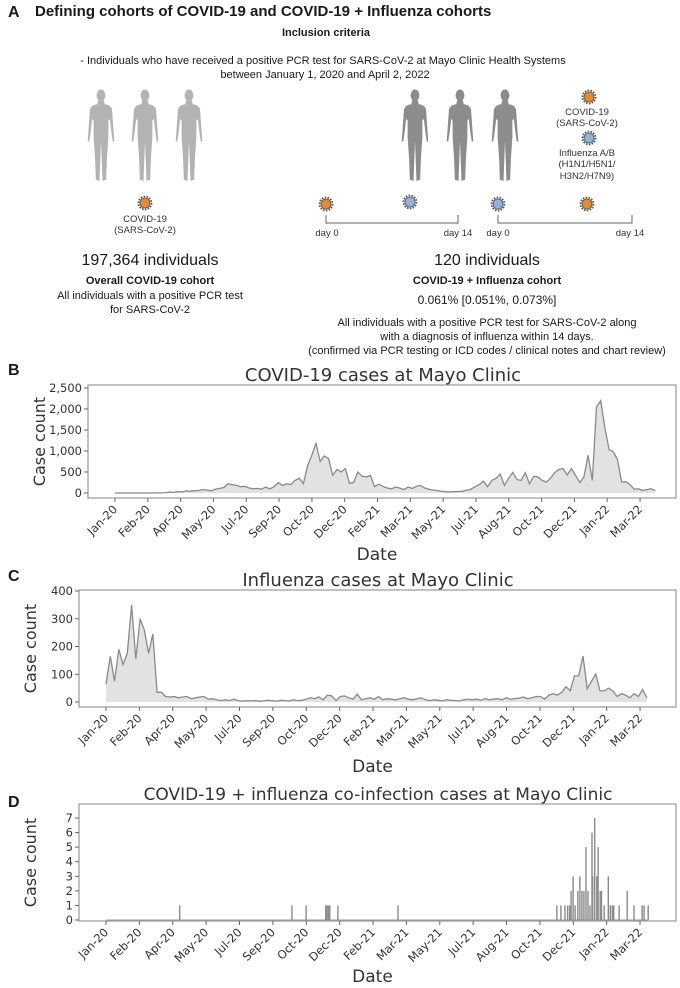  What do you see at coordinates (14, 576) in the screenshot?
I see `panel-c-label: C` at bounding box center [14, 576].